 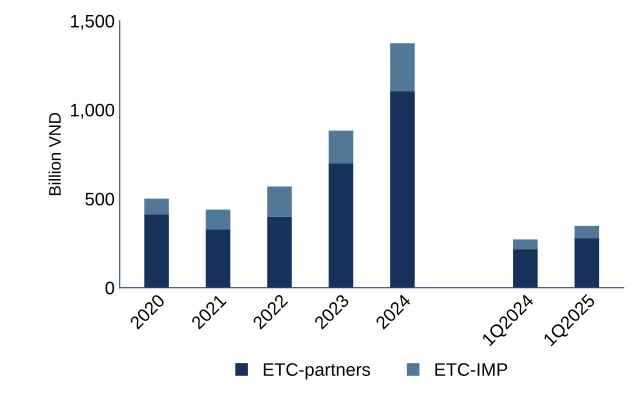 I want to click on y-axis-title: Billion VND, so click(x=54, y=154).